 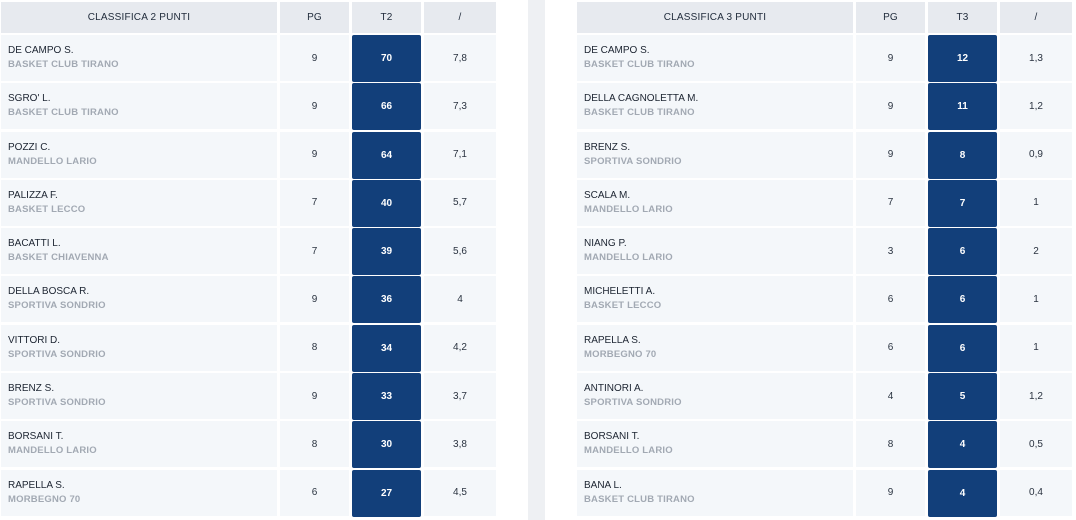 What do you see at coordinates (139, 17) in the screenshot?
I see `header-classifica: CLASSIFICA 2 PUNTI` at bounding box center [139, 17].